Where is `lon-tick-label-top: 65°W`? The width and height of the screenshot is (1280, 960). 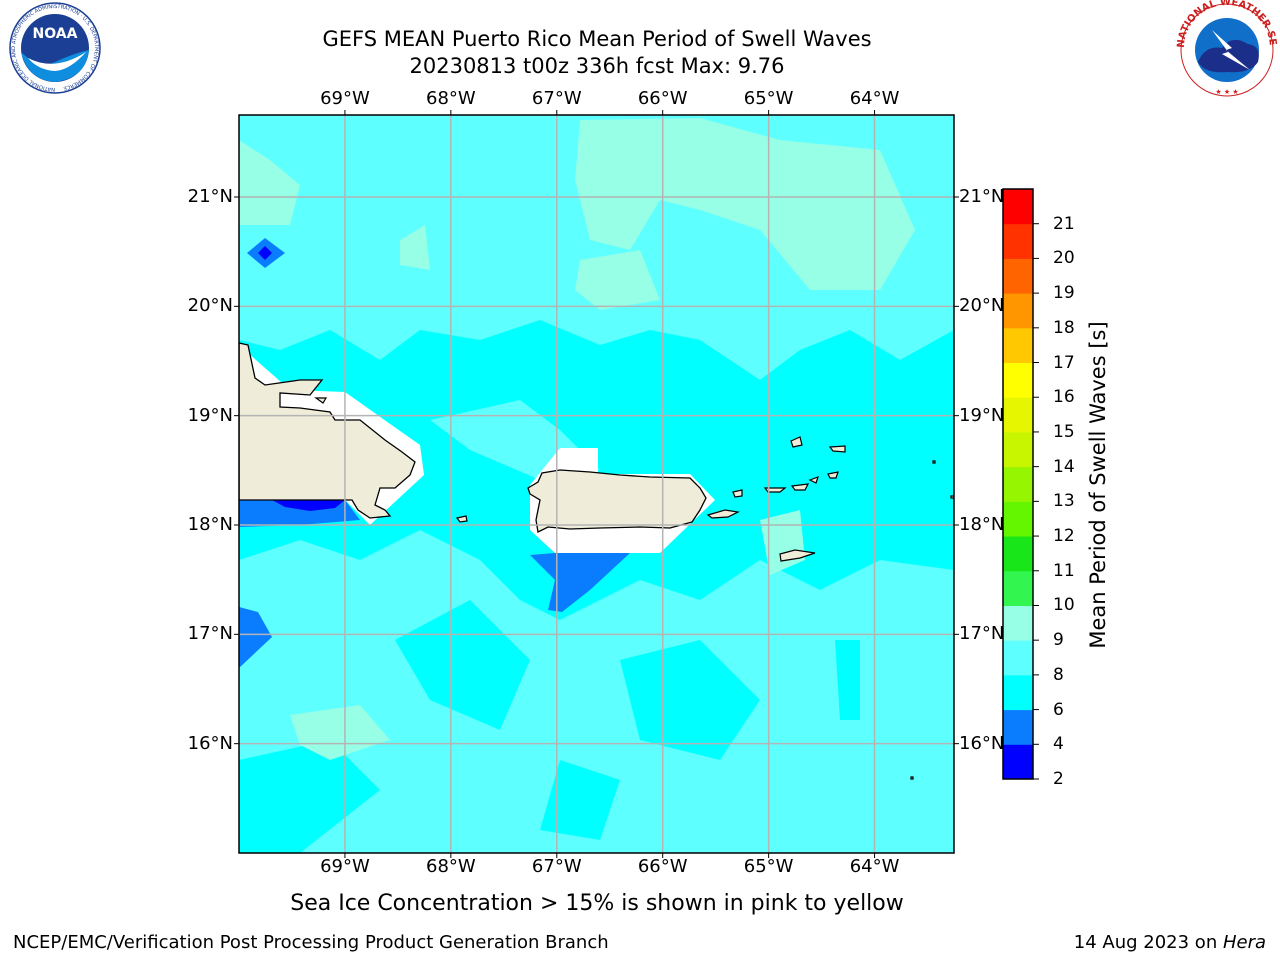
lon-tick-label-top: 65°W is located at coordinates (768, 98).